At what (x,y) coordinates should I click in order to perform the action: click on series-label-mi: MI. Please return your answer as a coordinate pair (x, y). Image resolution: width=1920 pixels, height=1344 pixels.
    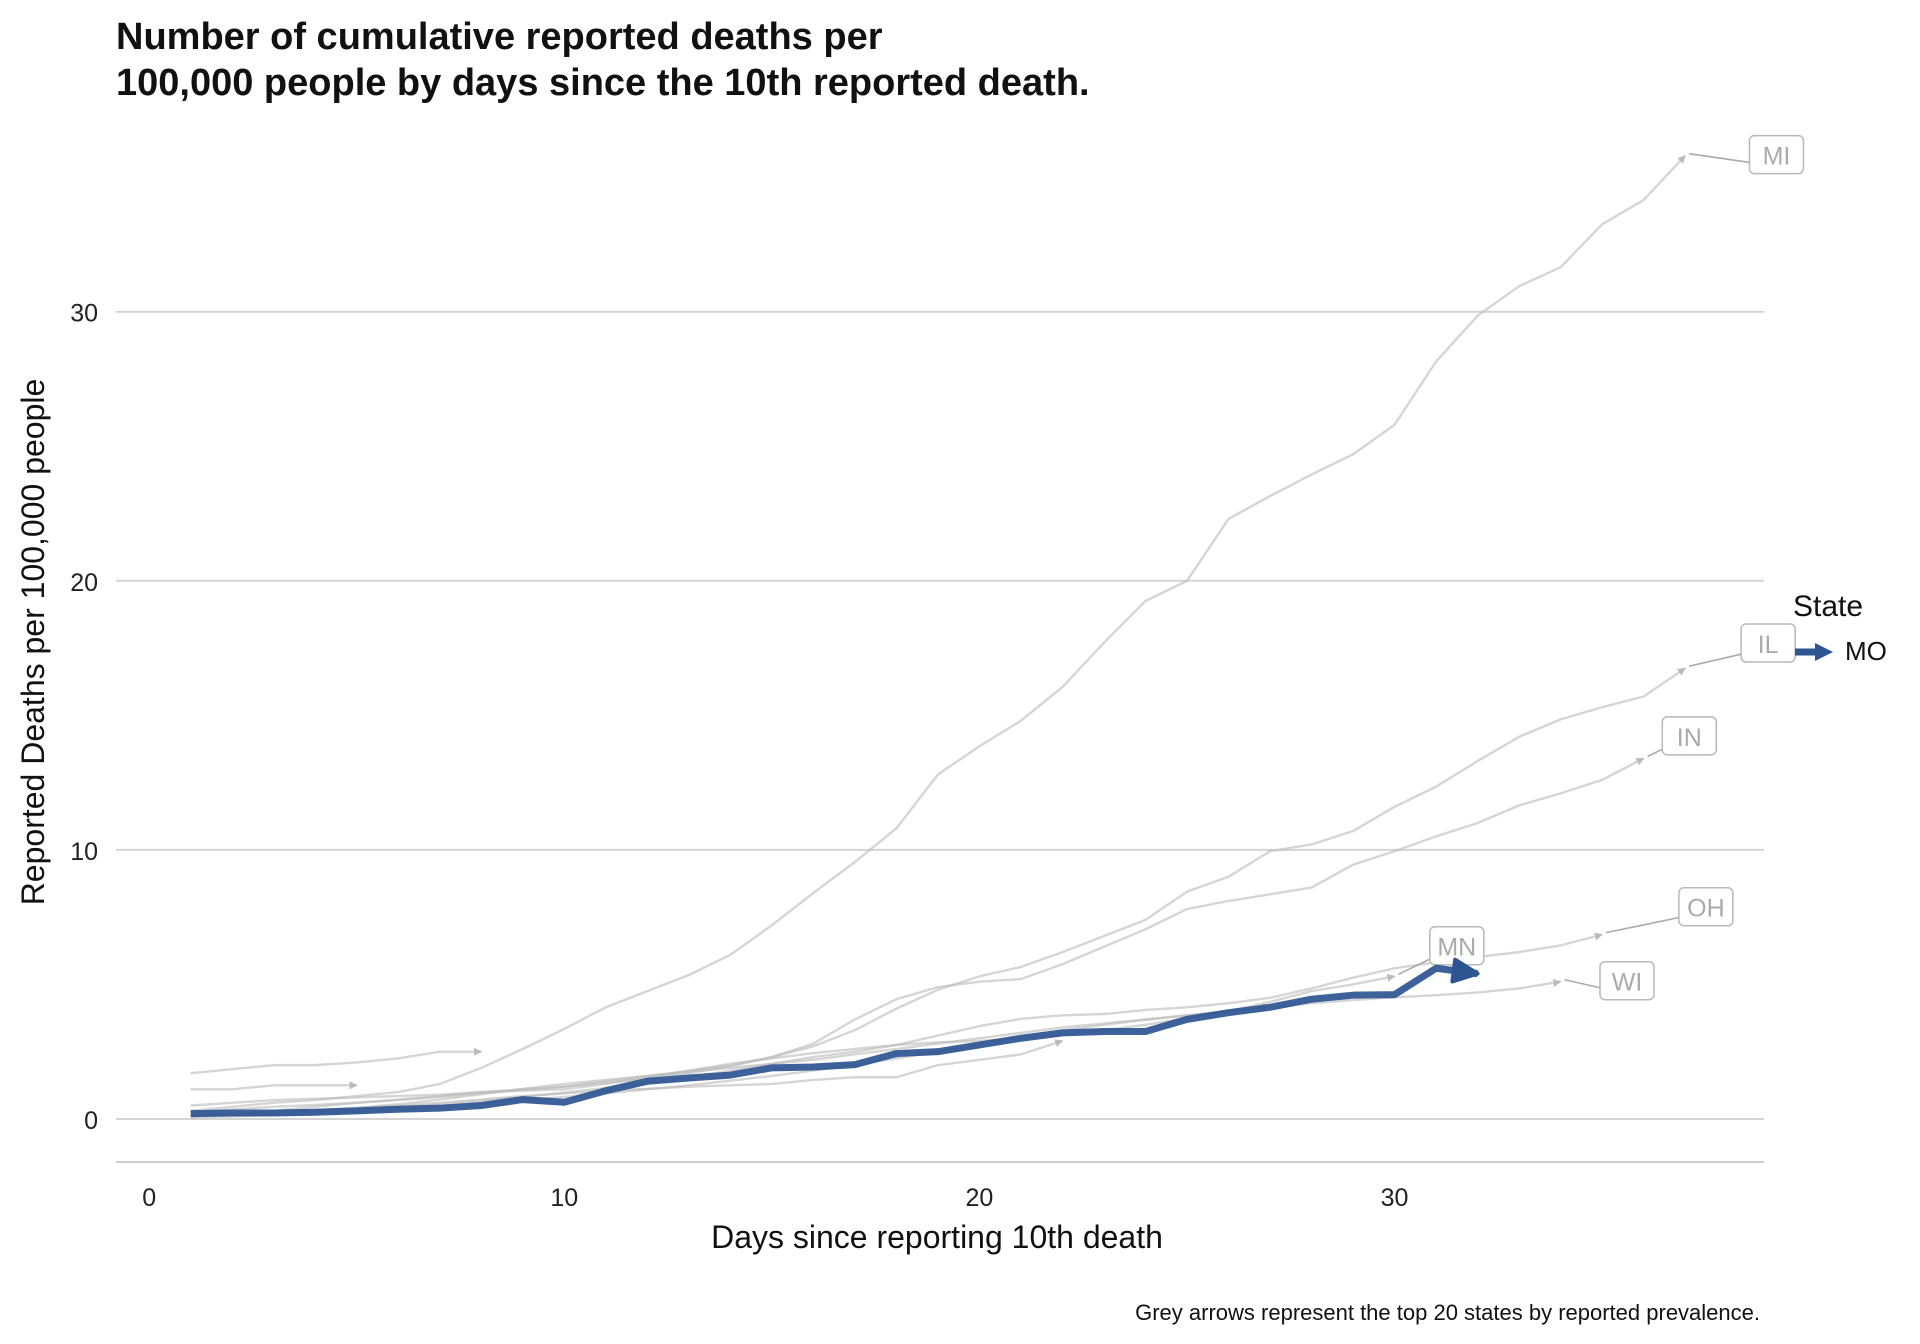
    Looking at the image, I should click on (1776, 154).